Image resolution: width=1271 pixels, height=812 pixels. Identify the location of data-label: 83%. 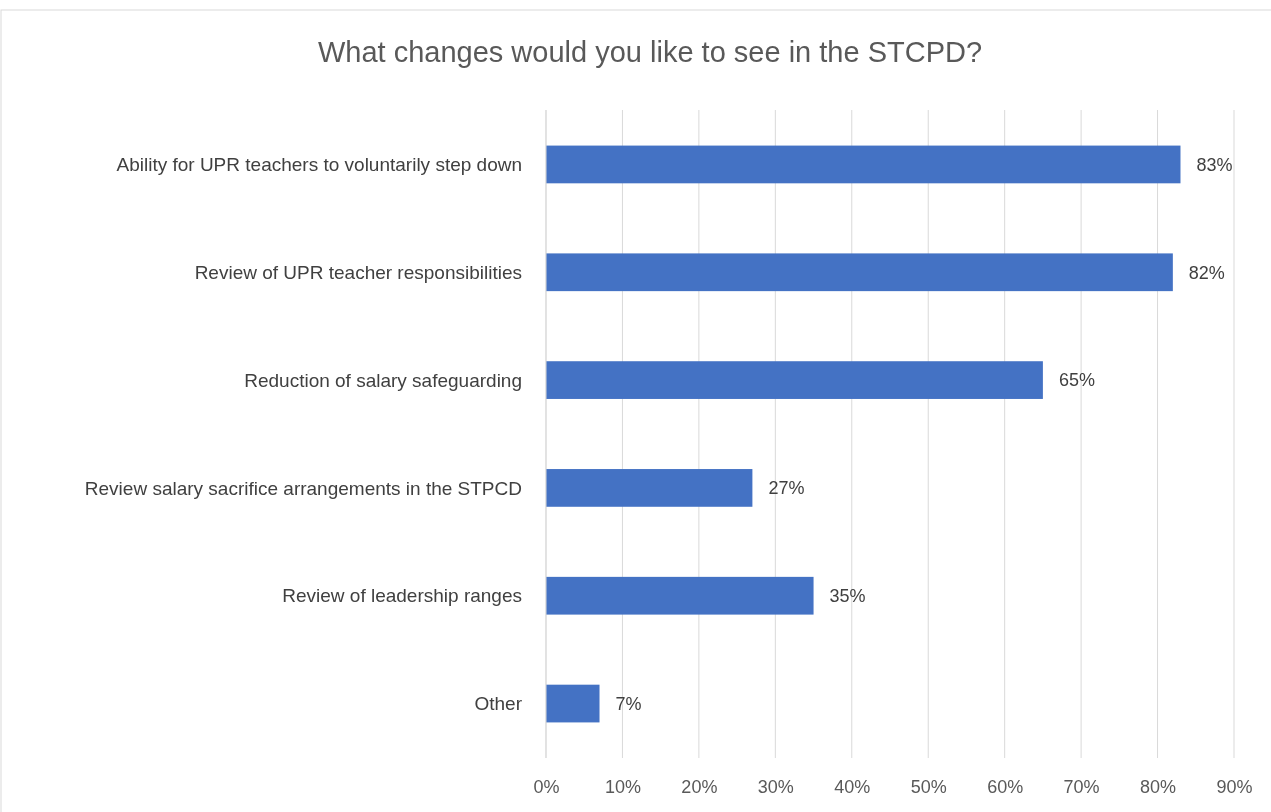
(1214, 164).